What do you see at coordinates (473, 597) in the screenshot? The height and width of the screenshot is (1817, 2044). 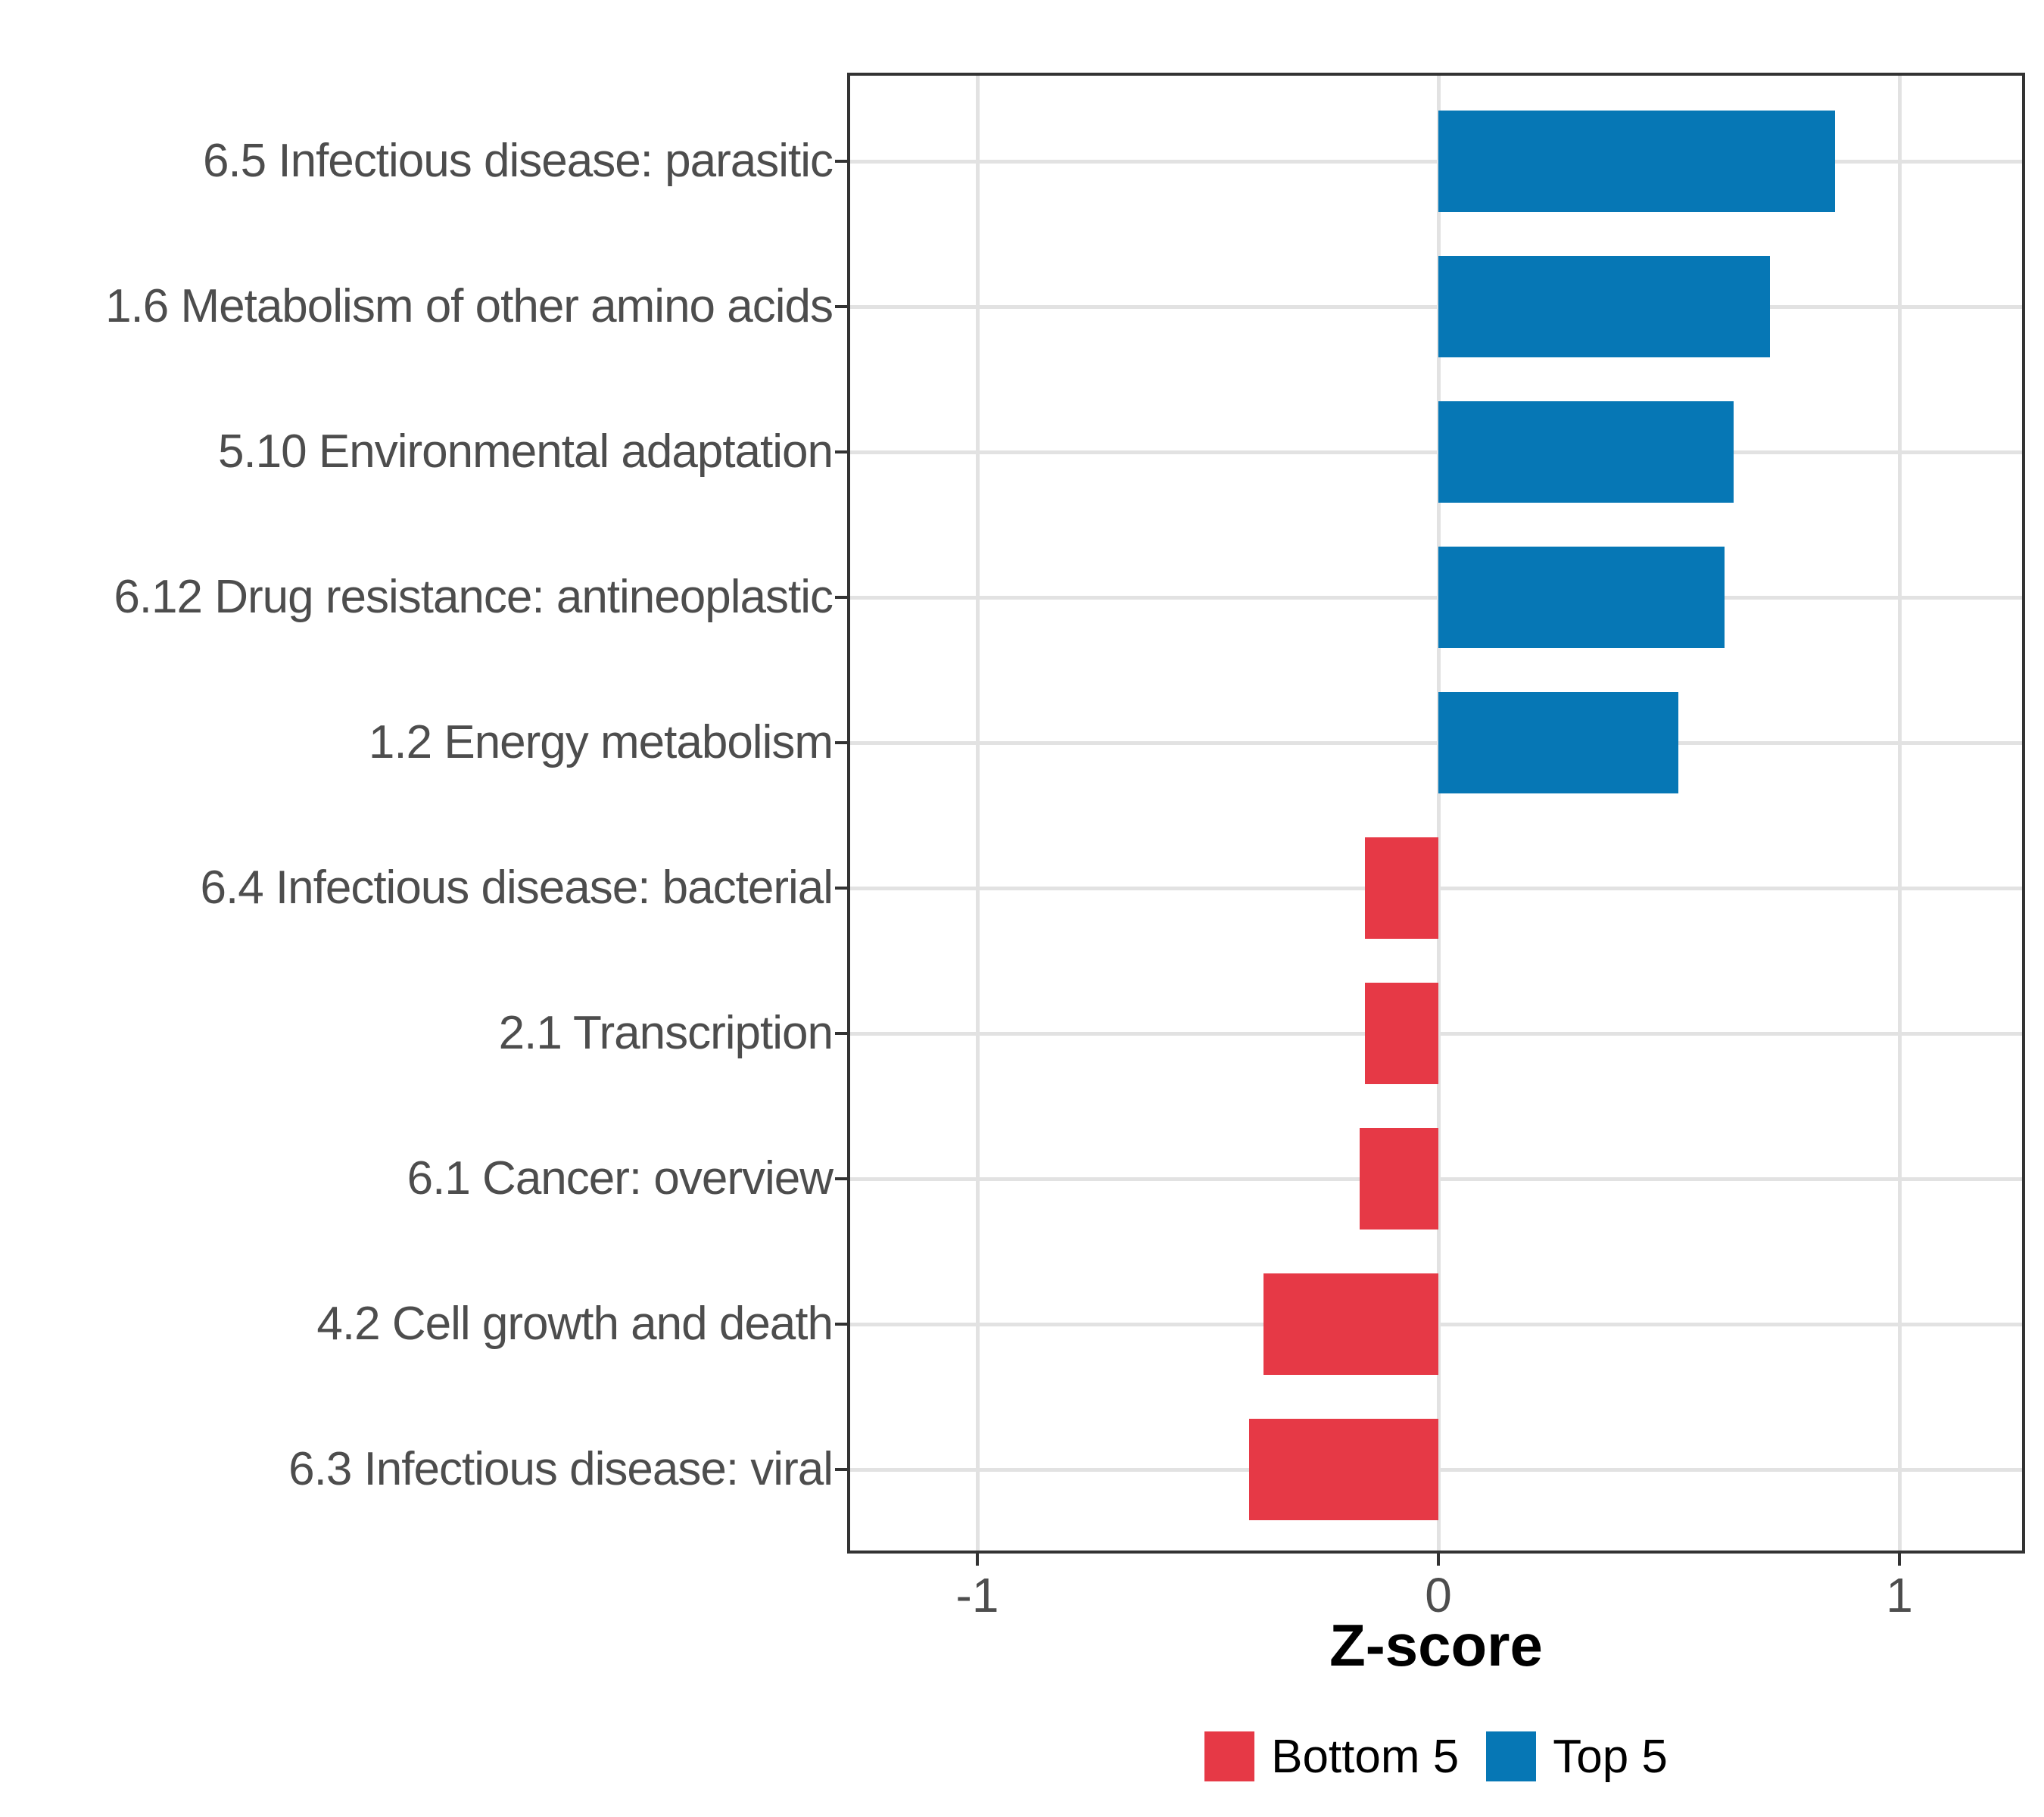 I see `y-category-label: 6.12 Drug resistance: antineoplastic` at bounding box center [473, 597].